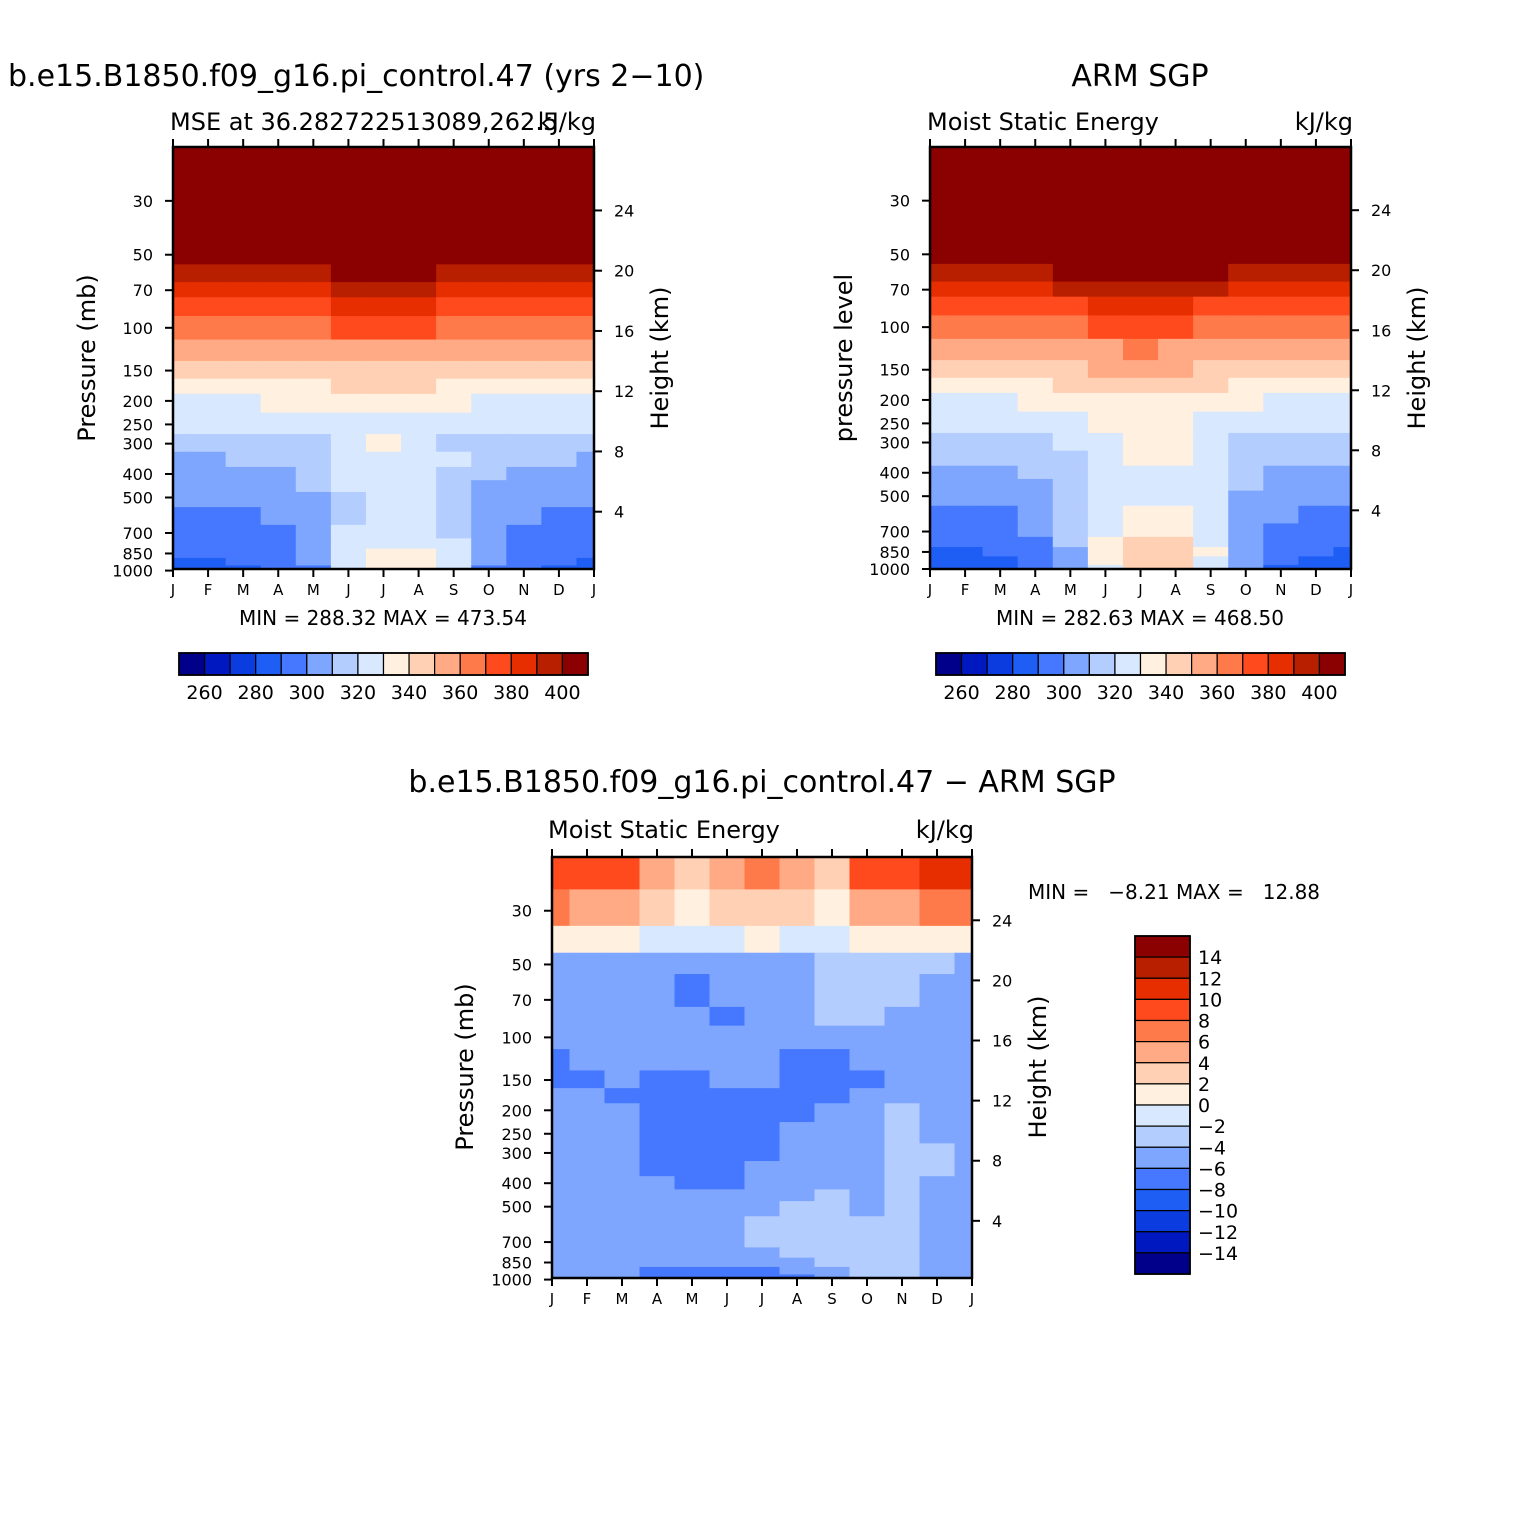 The image size is (1524, 1524). What do you see at coordinates (256, 693) in the screenshot?
I see `colorbar-label: 280` at bounding box center [256, 693].